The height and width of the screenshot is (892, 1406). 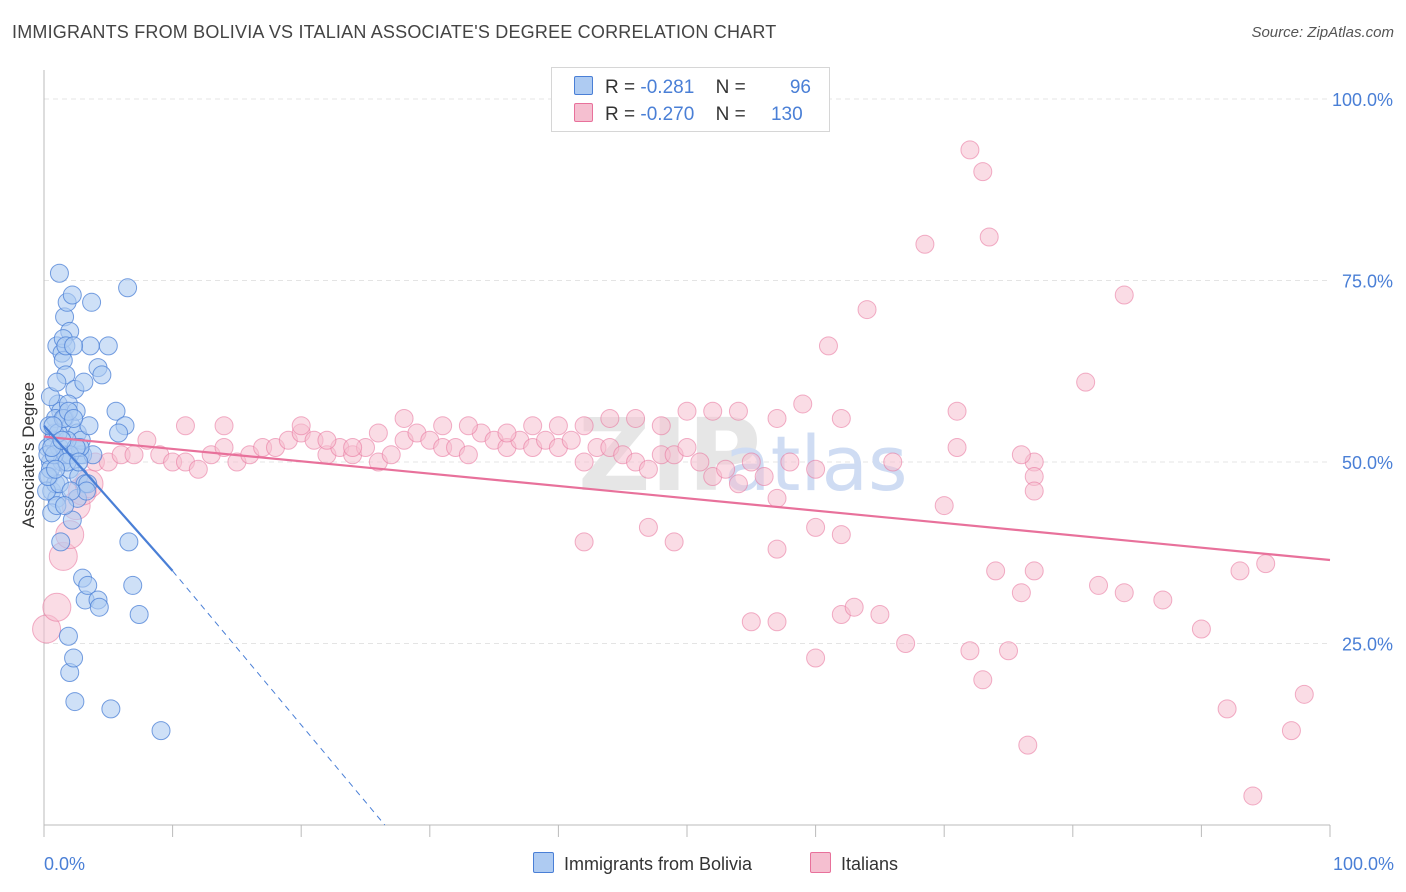 What do you see at coordinates (28, 455) in the screenshot?
I see `y-axis-label: Associate's Degree` at bounding box center [28, 455].